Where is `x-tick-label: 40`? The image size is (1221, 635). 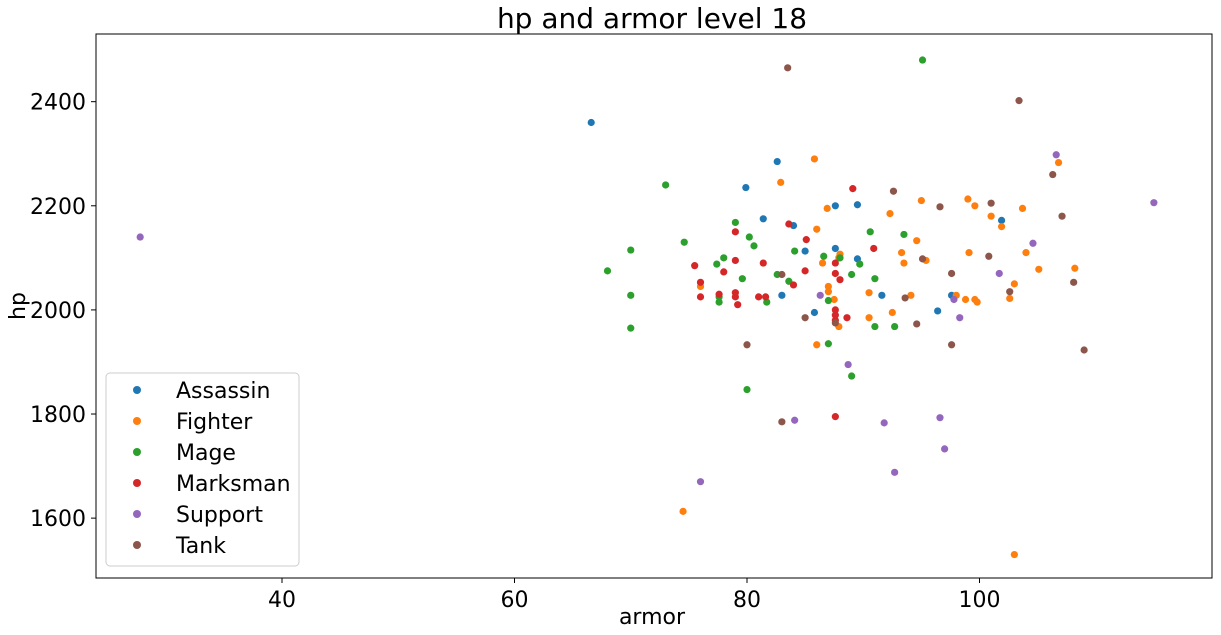 x-tick-label: 40 is located at coordinates (282, 600).